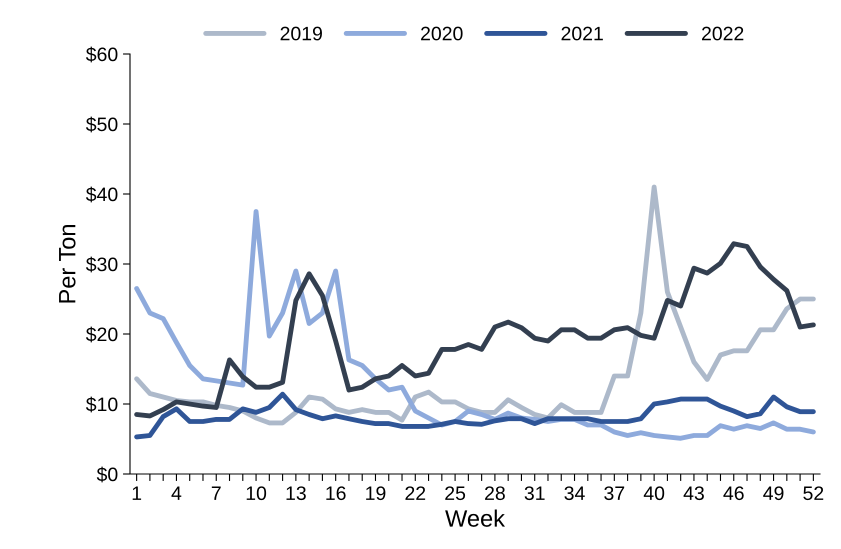 The image size is (841, 549). Describe the element at coordinates (216, 493) in the screenshot. I see `x-tick-label: 7` at that location.